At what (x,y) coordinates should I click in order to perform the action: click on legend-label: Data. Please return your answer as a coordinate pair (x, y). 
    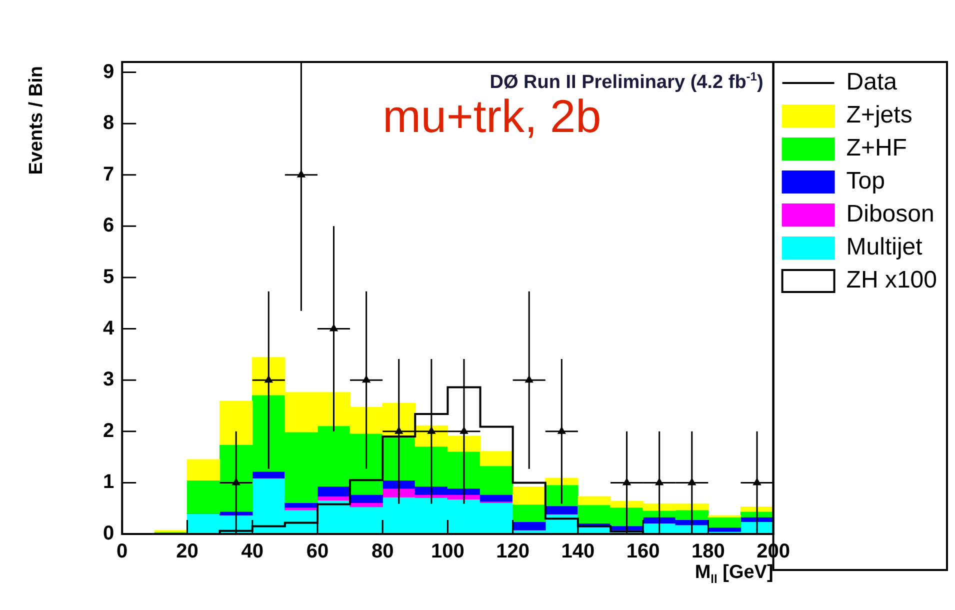
    Looking at the image, I should click on (872, 82).